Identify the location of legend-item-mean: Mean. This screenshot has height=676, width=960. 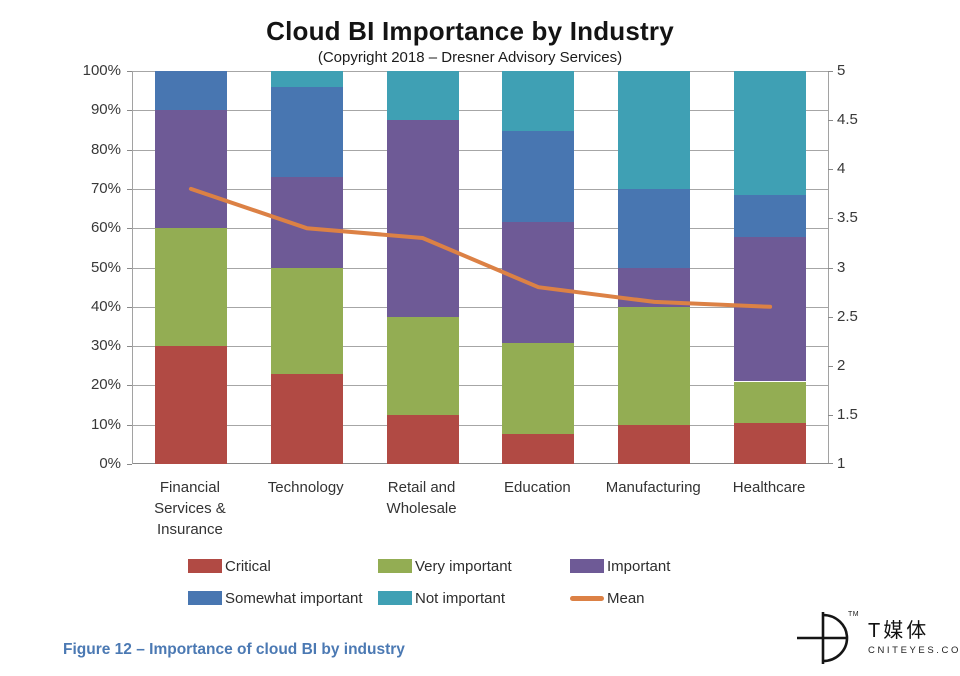
(607, 598).